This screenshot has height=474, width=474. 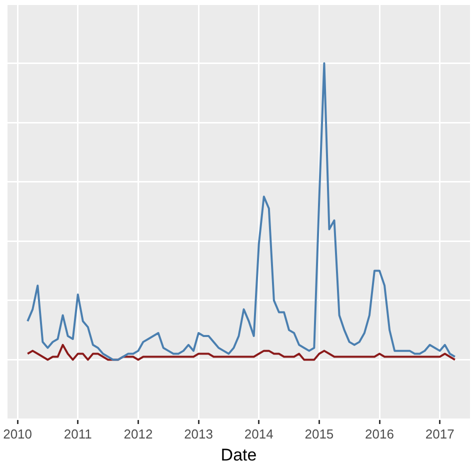 I want to click on x-tick-label: 2016, so click(x=379, y=434).